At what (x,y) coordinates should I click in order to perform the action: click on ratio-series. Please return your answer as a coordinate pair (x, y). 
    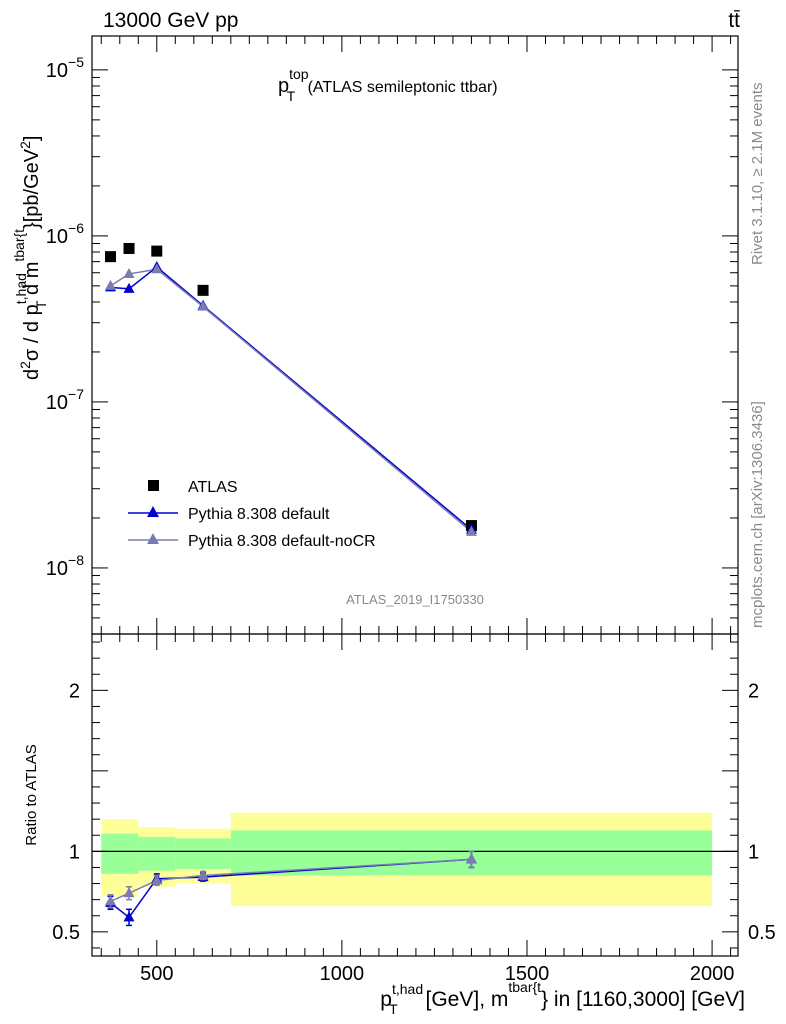
    Looking at the image, I should click on (291, 888).